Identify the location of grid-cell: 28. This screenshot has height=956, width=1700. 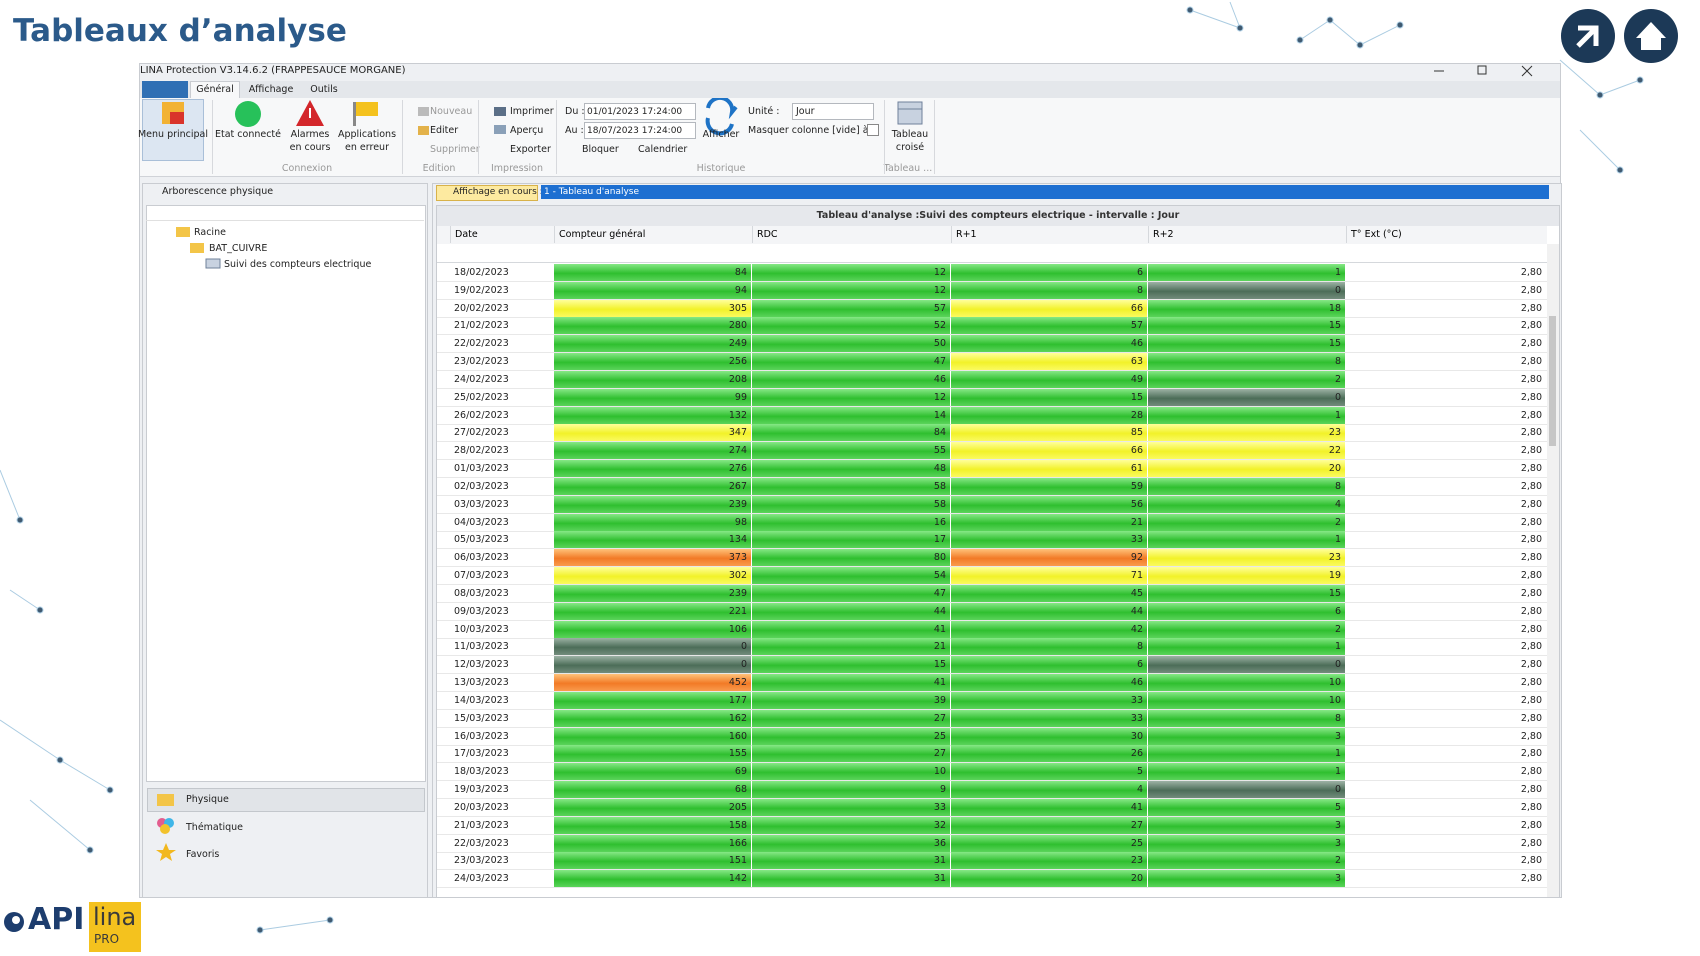
(1049, 415).